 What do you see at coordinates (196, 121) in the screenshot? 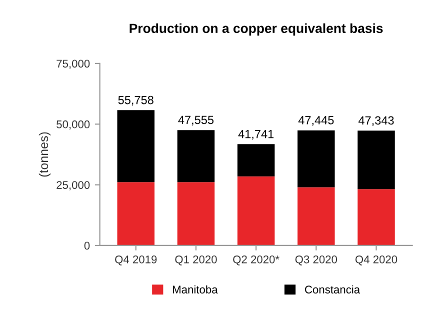
I see `total-label: 47,555` at bounding box center [196, 121].